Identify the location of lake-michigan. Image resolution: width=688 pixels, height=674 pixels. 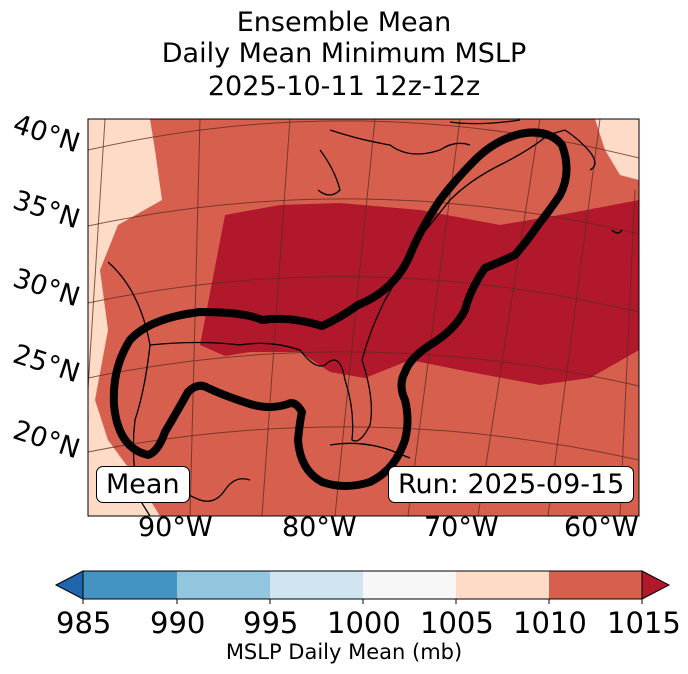
(329, 172).